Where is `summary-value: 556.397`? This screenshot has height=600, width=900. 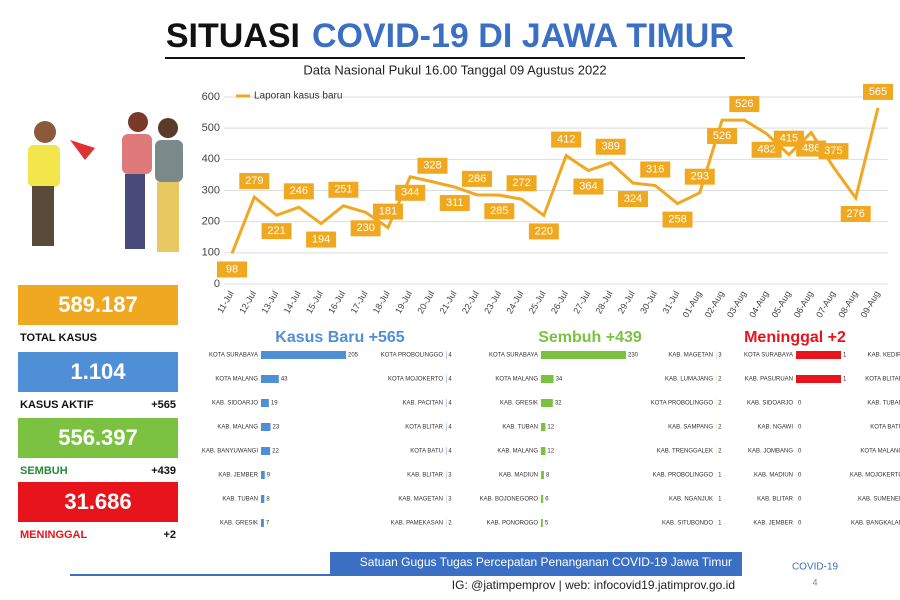 summary-value: 556.397 is located at coordinates (98, 437).